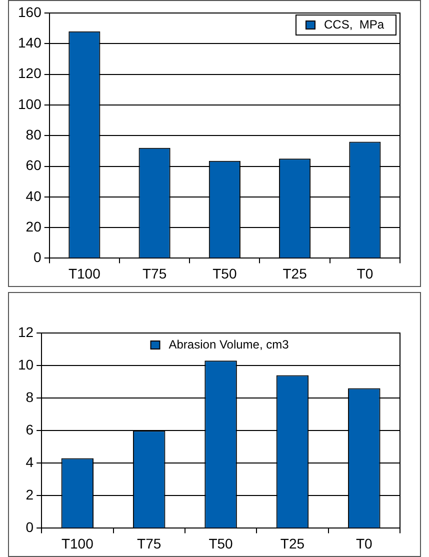  What do you see at coordinates (354, 24) in the screenshot?
I see `legend-label: CCS, MPa` at bounding box center [354, 24].